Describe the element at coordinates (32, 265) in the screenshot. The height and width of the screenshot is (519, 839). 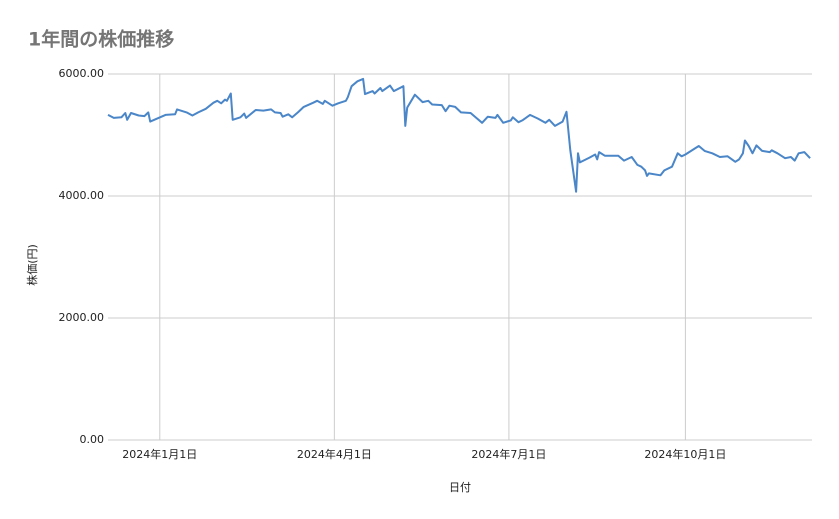
I see `y-axis-label: 株価(円)` at that location.